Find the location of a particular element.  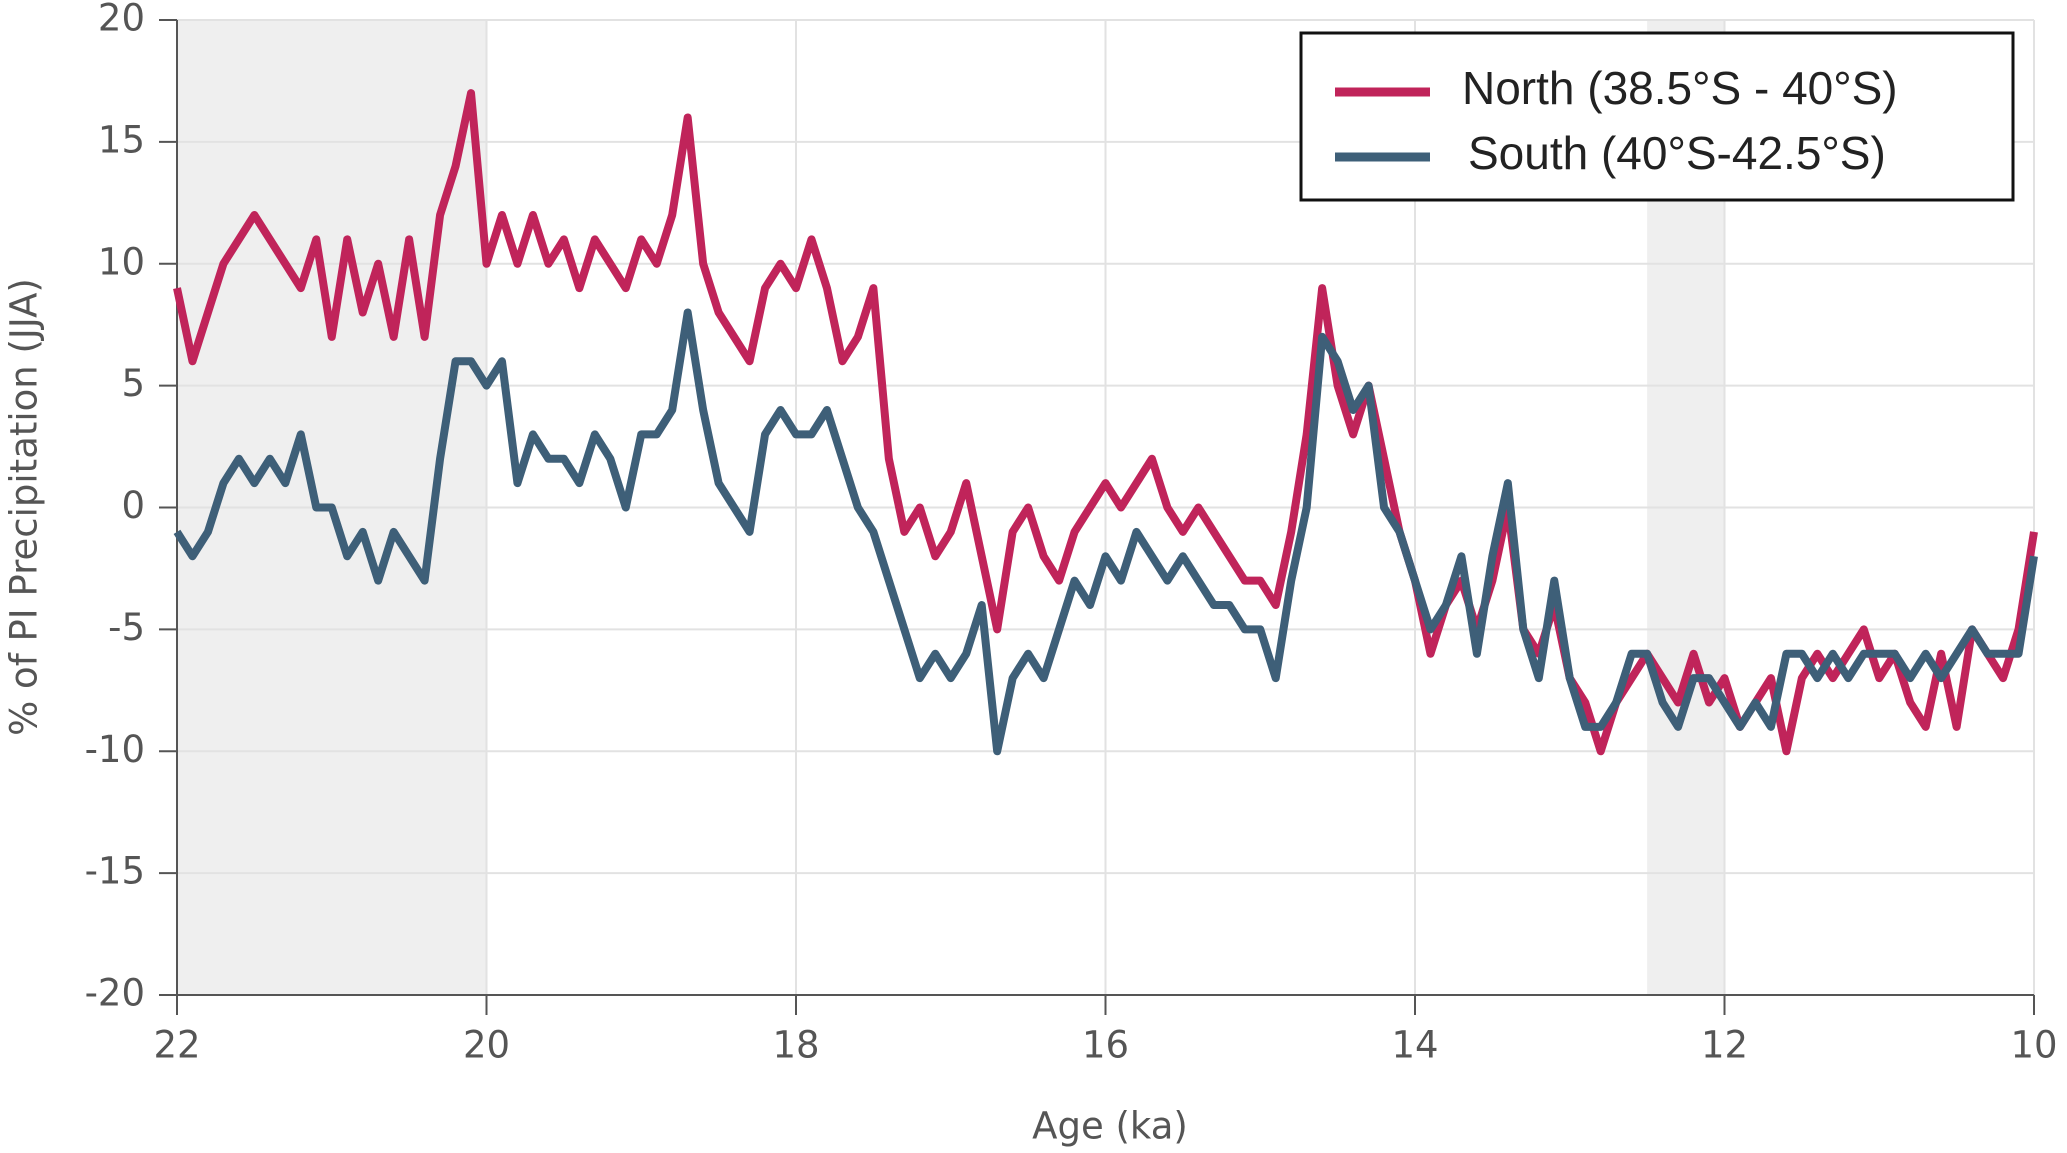

x-tick-label: 22 is located at coordinates (176, 1045).